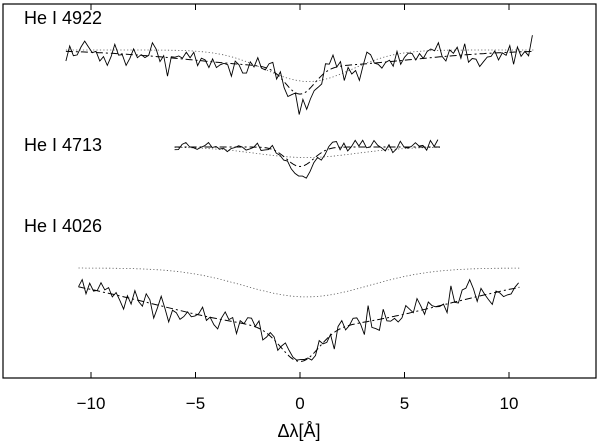 The width and height of the screenshot is (600, 443). I want to click on x-tick-label: 0, so click(299, 403).